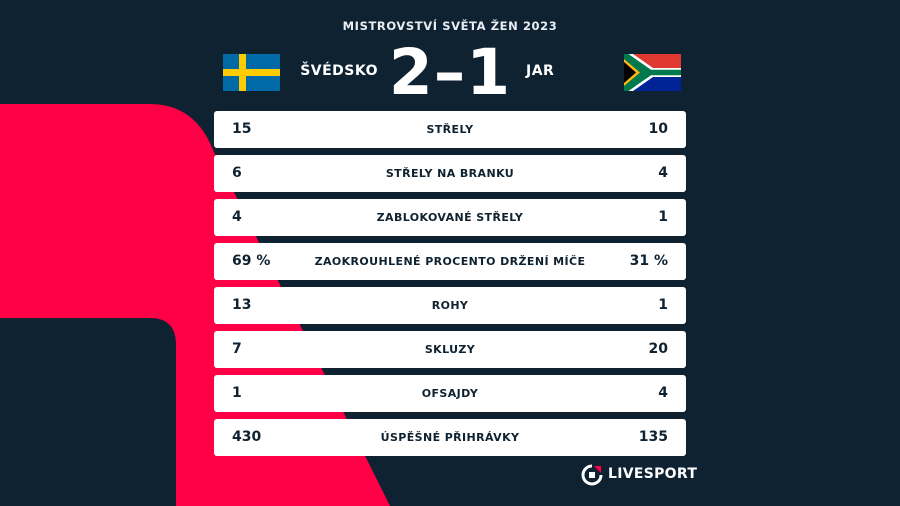 The height and width of the screenshot is (506, 900). I want to click on stat-label: OFSAJDY, so click(450, 393).